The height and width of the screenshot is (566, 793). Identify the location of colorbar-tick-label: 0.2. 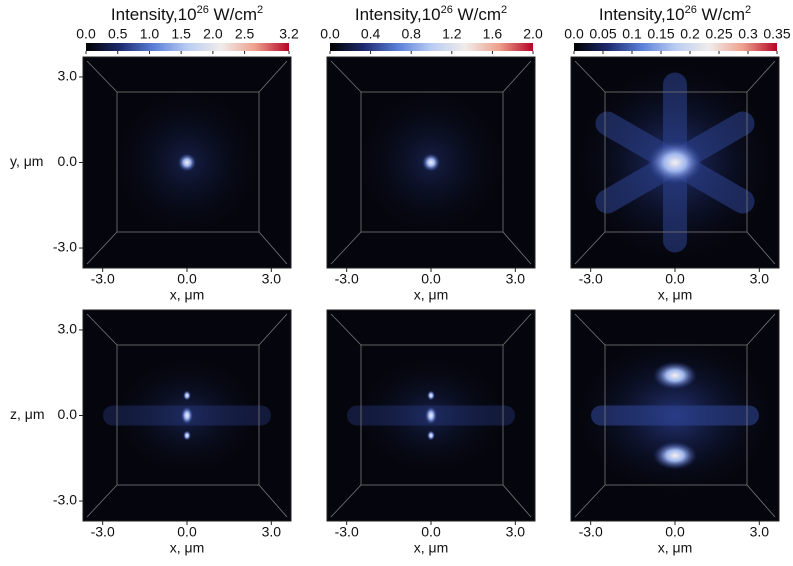
(690, 34).